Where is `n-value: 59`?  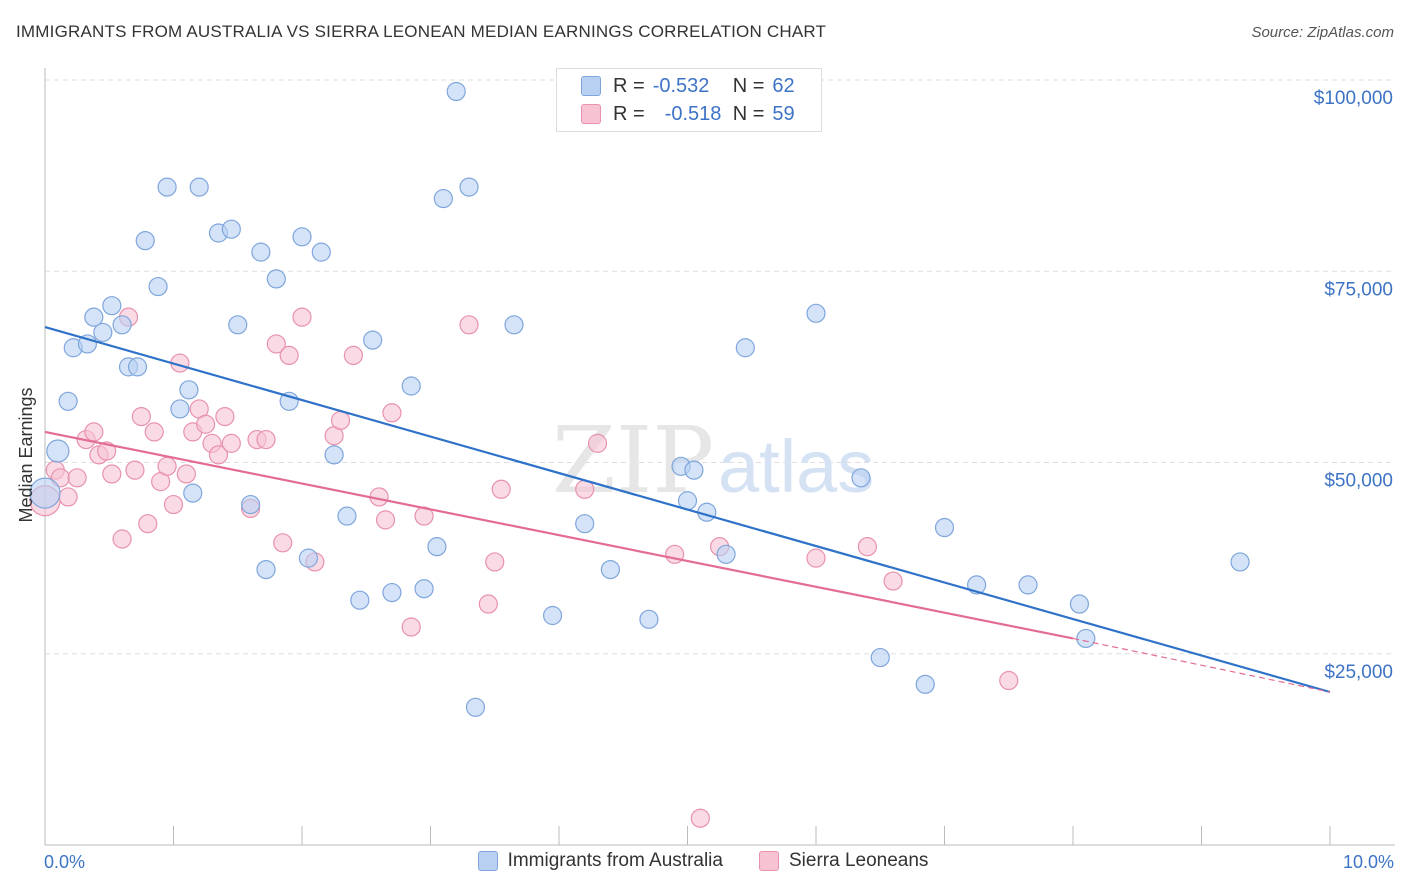 n-value: 59 is located at coordinates (783, 113).